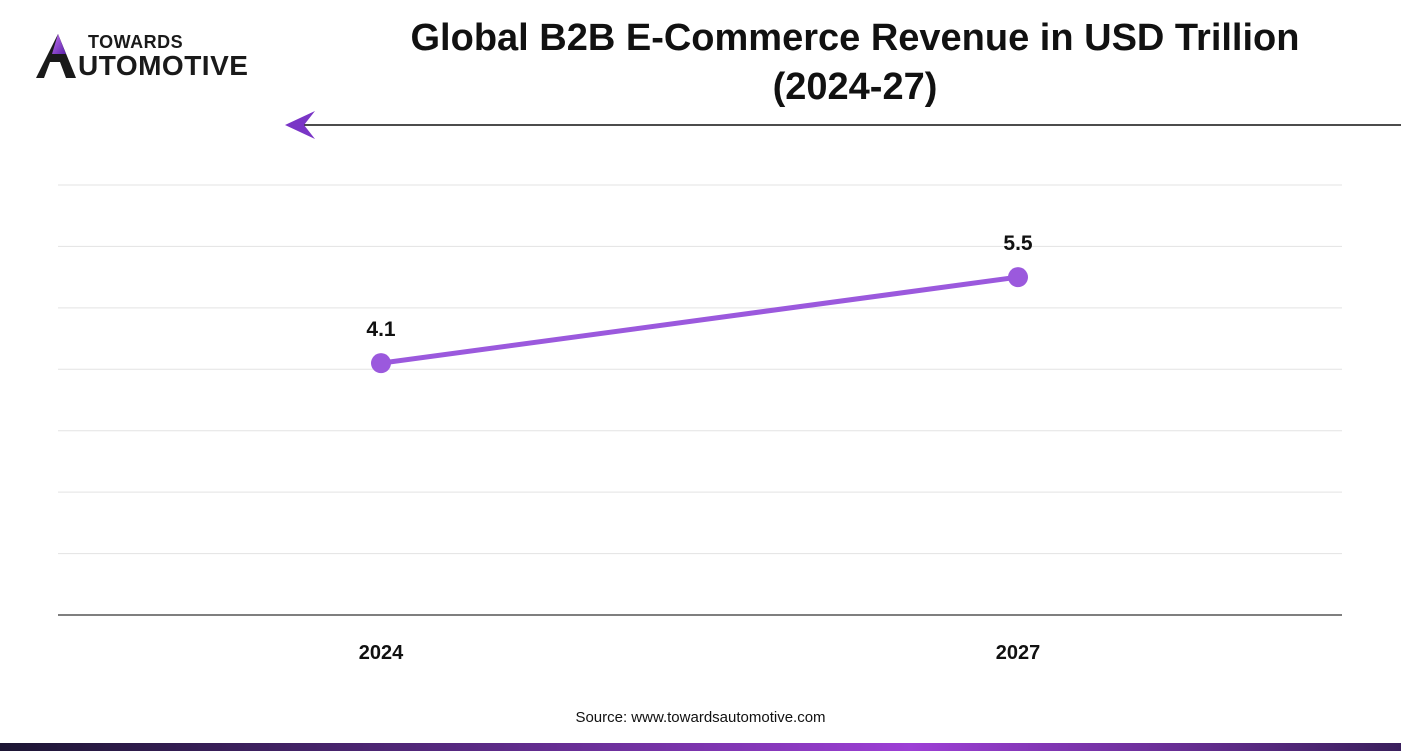 This screenshot has height=751, width=1401. Describe the element at coordinates (700, 717) in the screenshot. I see `source-note: Source: www.towardsautomotive.com` at that location.